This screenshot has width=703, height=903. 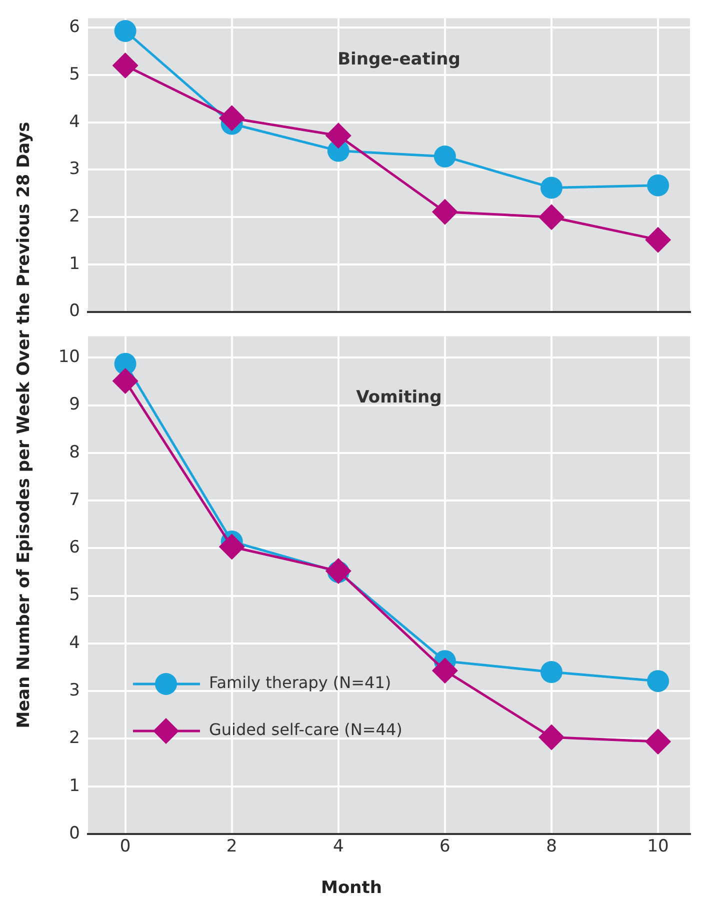 I want to click on legend-label: Guided self-care (N=44), so click(x=305, y=730).